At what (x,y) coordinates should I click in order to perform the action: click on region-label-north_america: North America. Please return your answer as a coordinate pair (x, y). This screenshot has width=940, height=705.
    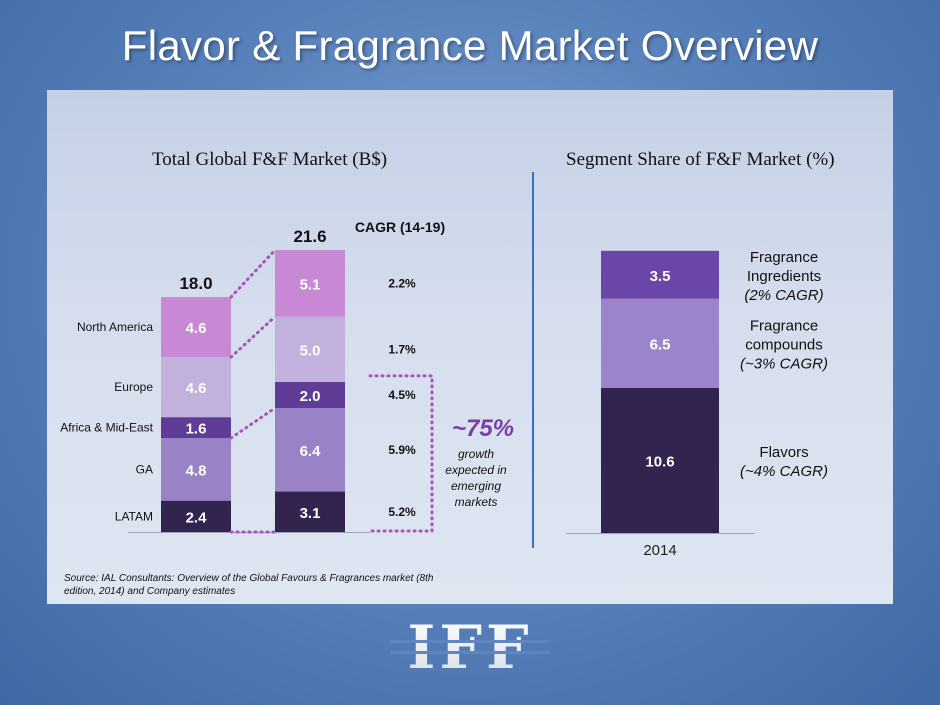
    Looking at the image, I should click on (115, 327).